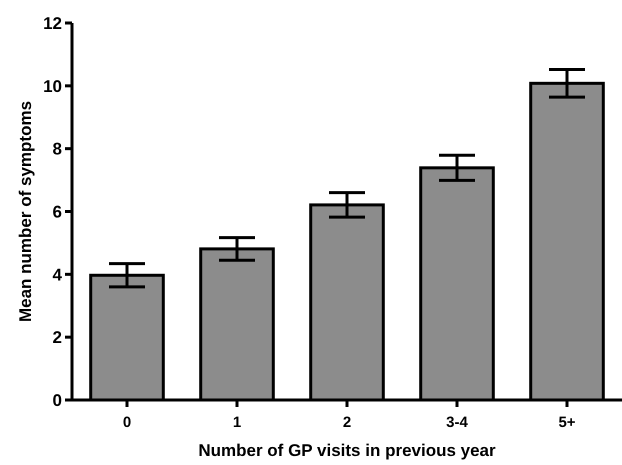 This screenshot has width=622, height=465. What do you see at coordinates (457, 422) in the screenshot?
I see `x-tick-label: 3-4` at bounding box center [457, 422].